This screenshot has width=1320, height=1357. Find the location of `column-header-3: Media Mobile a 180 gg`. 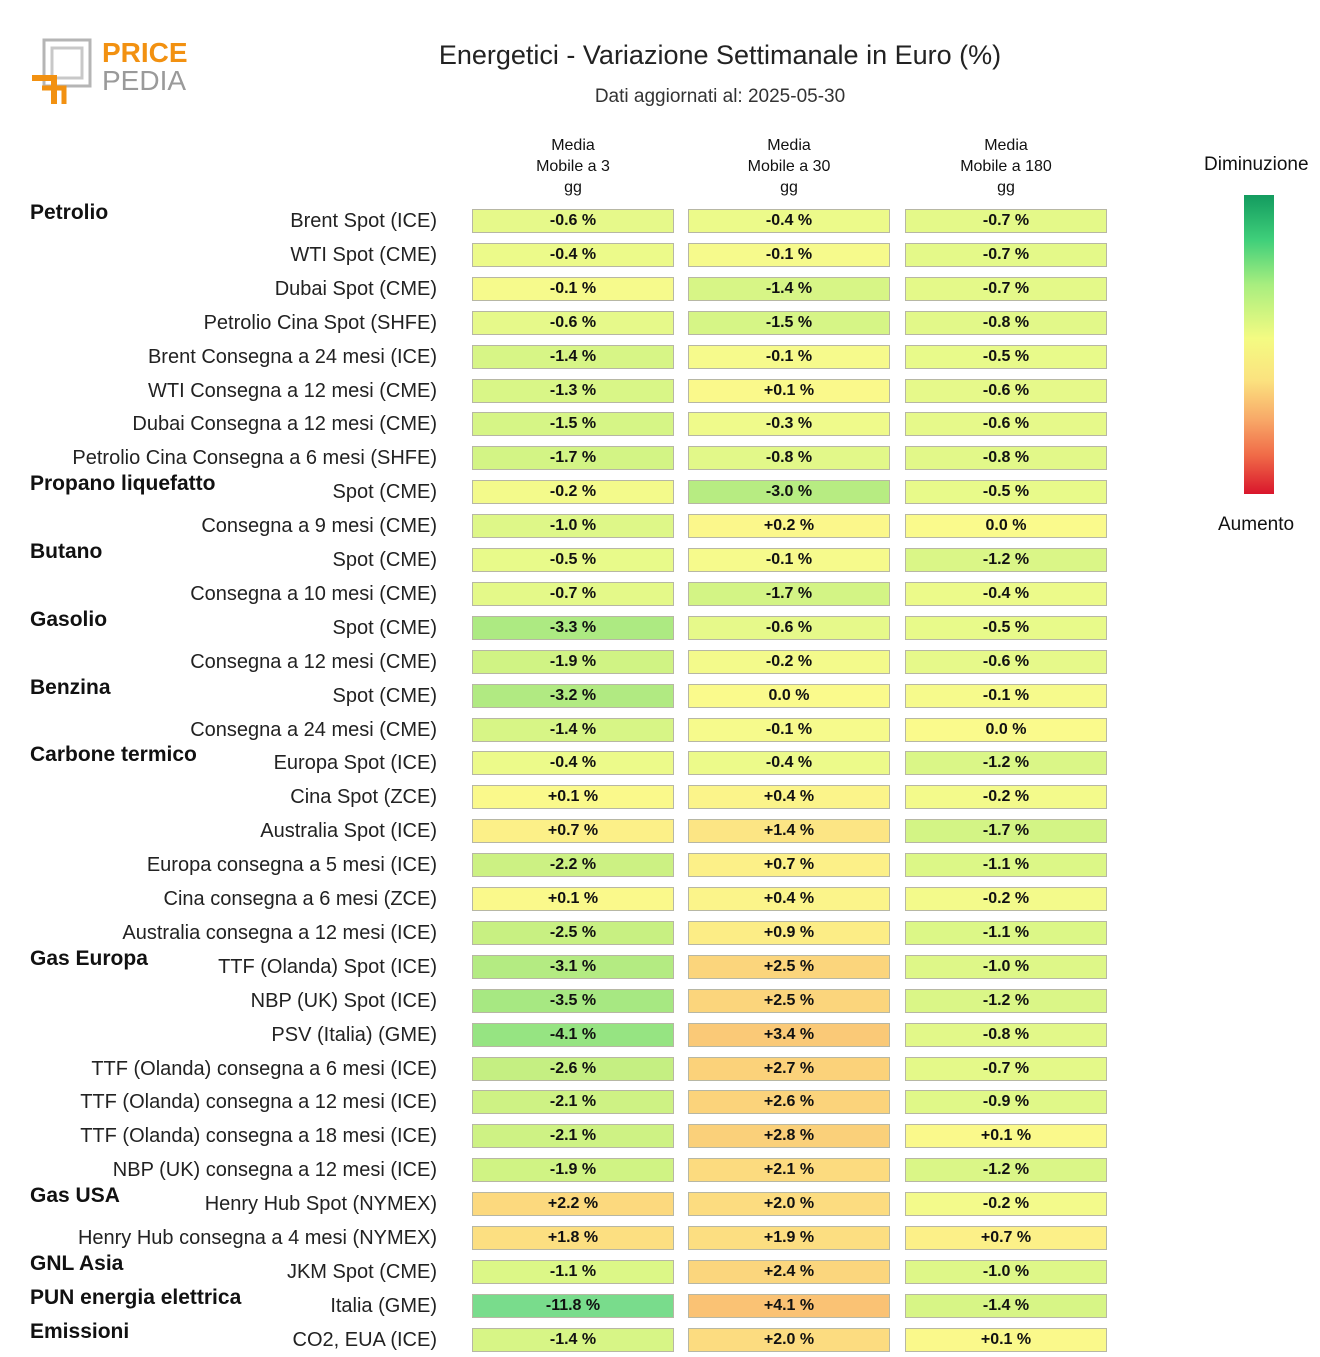

column-header-3: Media Mobile a 180 gg is located at coordinates (1006, 166).